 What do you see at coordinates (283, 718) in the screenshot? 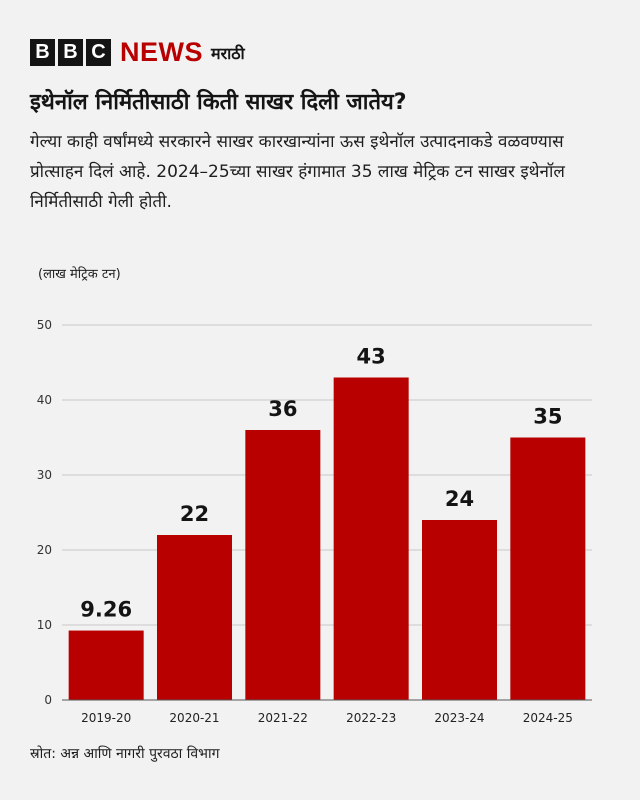
I see `x-tick-label: 2021-22` at bounding box center [283, 718].